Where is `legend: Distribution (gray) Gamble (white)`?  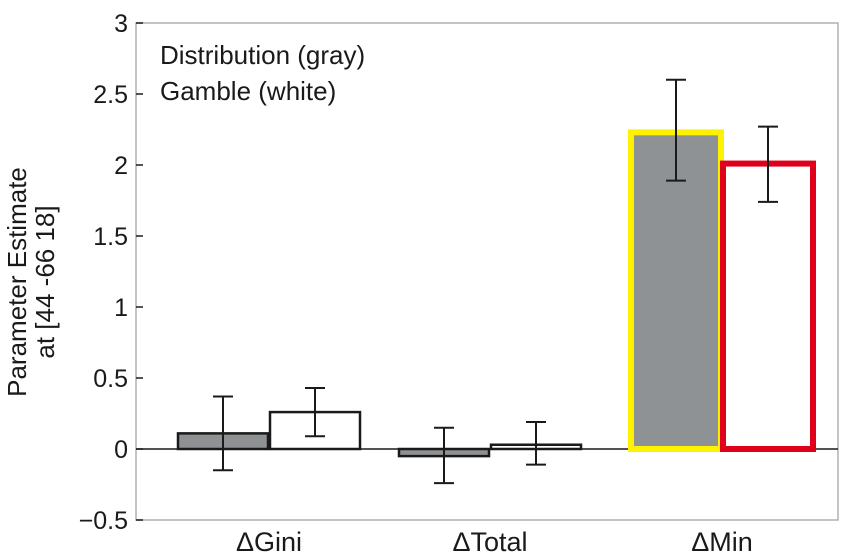 legend: Distribution (gray) Gamble (white) is located at coordinates (262, 73).